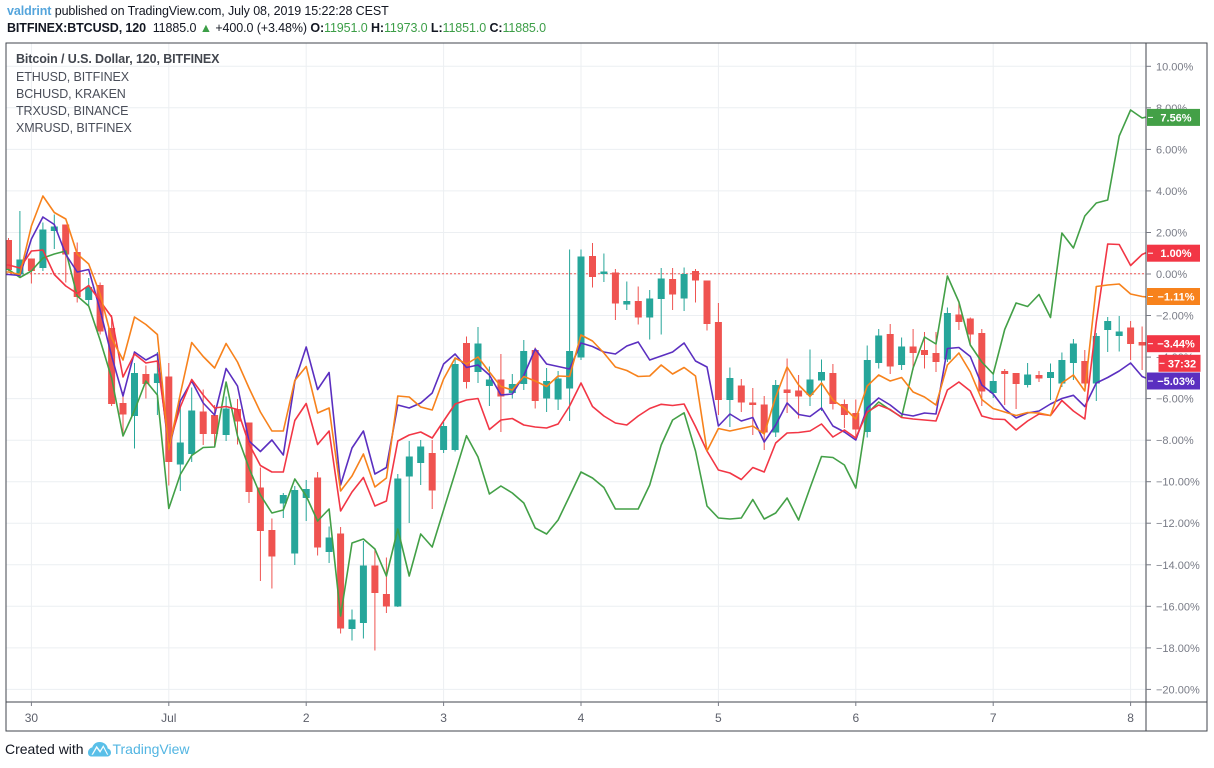 The height and width of the screenshot is (768, 1214). What do you see at coordinates (718, 718) in the screenshot?
I see `svg-text: 5` at bounding box center [718, 718].